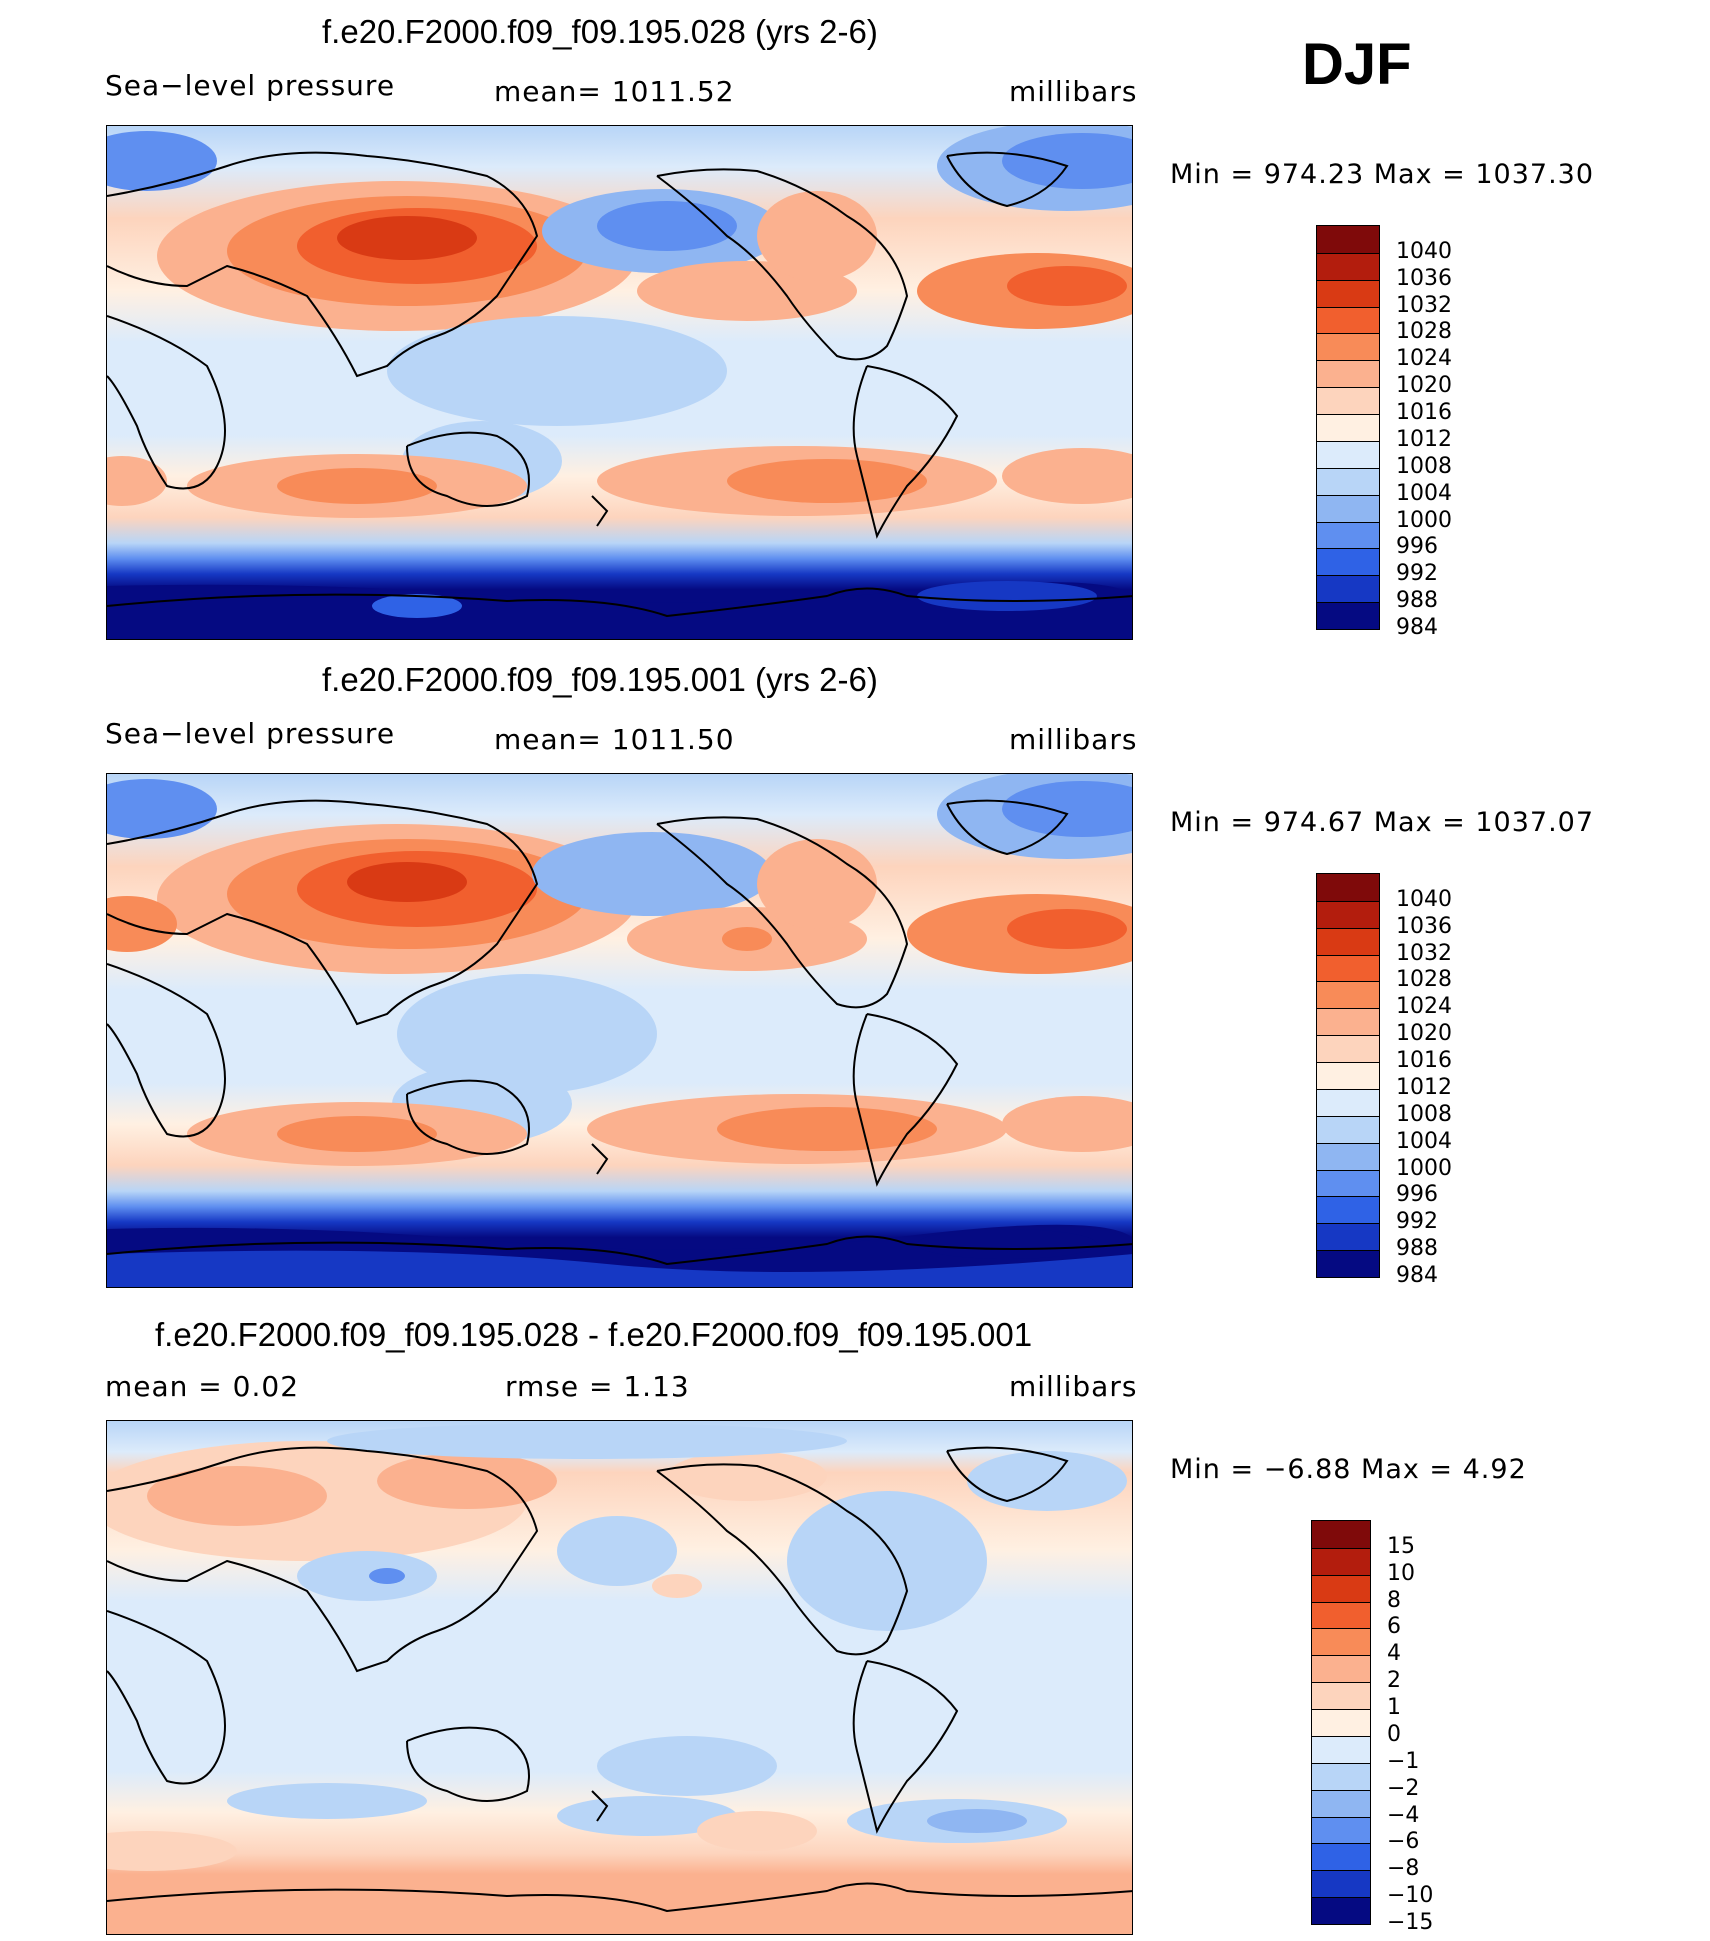 The width and height of the screenshot is (1710, 1941). I want to click on panel-1-variable-label: Sea−level pressure, so click(250, 85).